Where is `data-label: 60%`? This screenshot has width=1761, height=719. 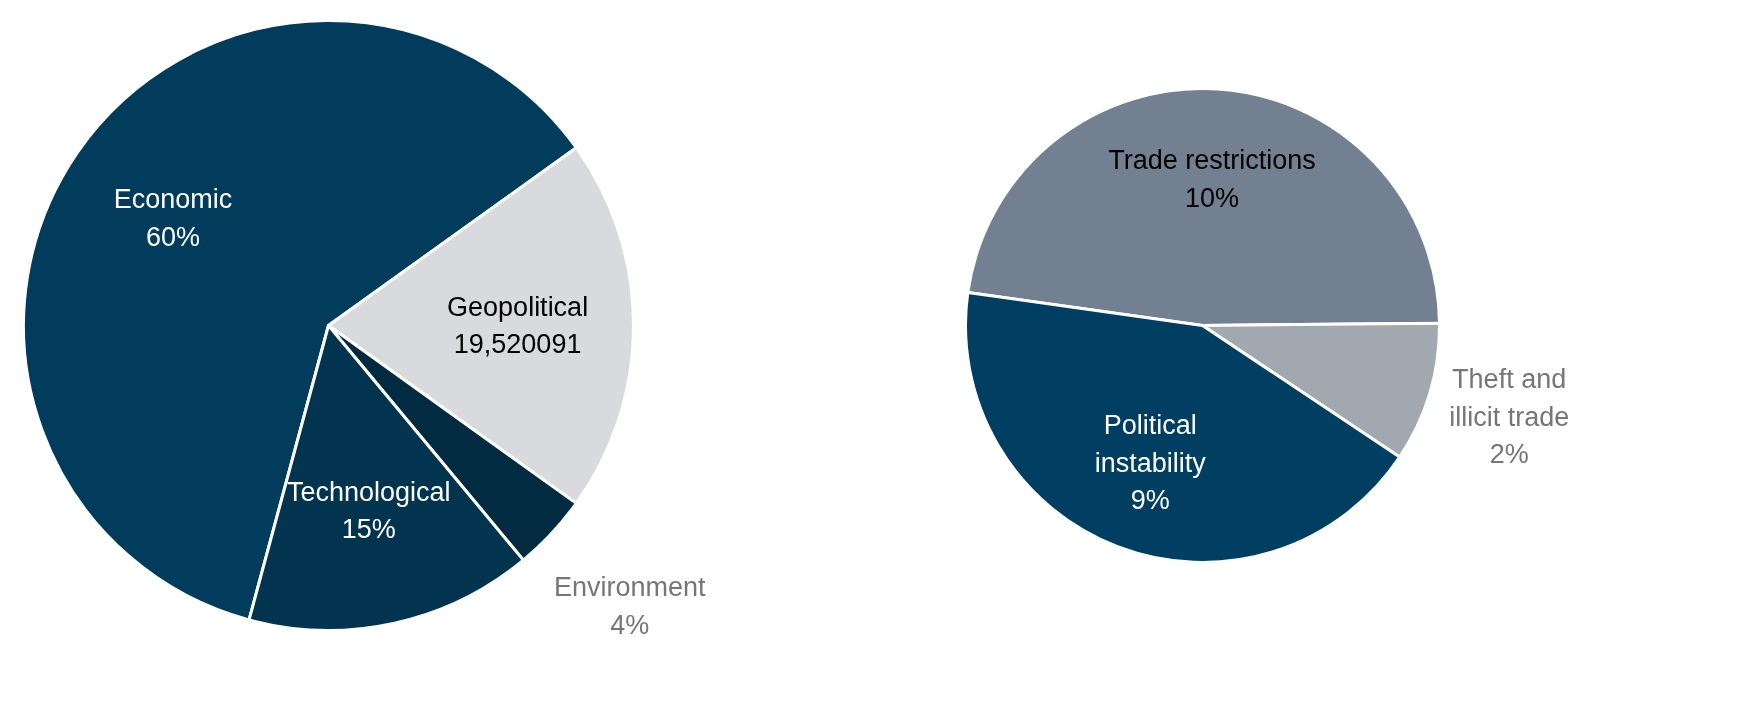
data-label: 60% is located at coordinates (173, 236).